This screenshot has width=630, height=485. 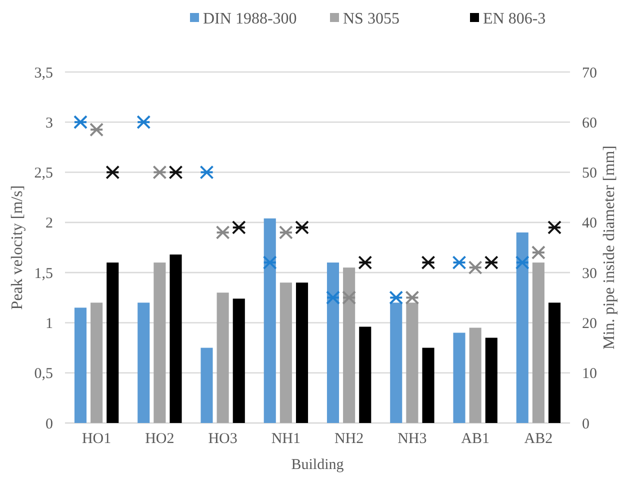 I want to click on y-tick-label: 3,5, so click(x=43, y=73).